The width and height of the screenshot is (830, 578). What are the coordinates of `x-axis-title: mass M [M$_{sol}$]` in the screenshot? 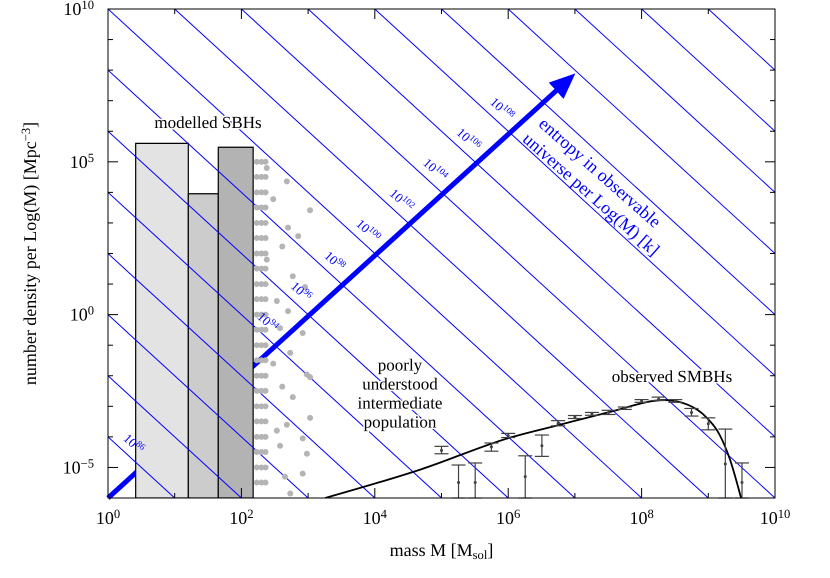 It's located at (442, 551).